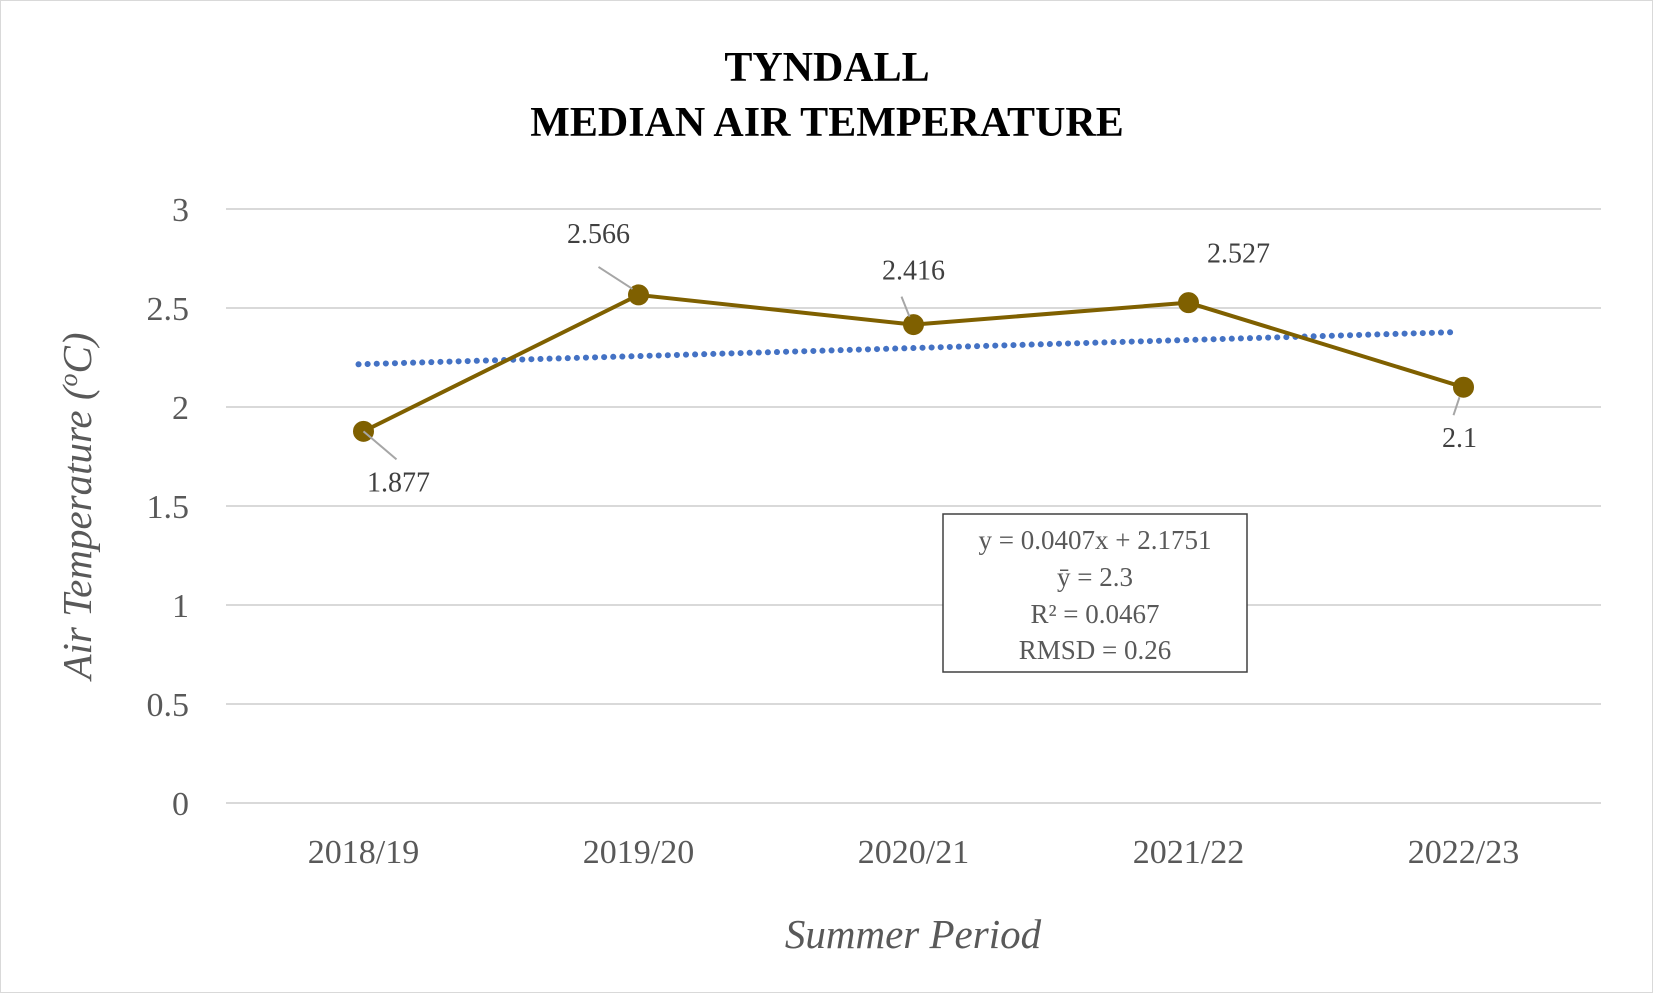 This screenshot has height=994, width=1653. I want to click on stats-box-border, so click(1095, 593).